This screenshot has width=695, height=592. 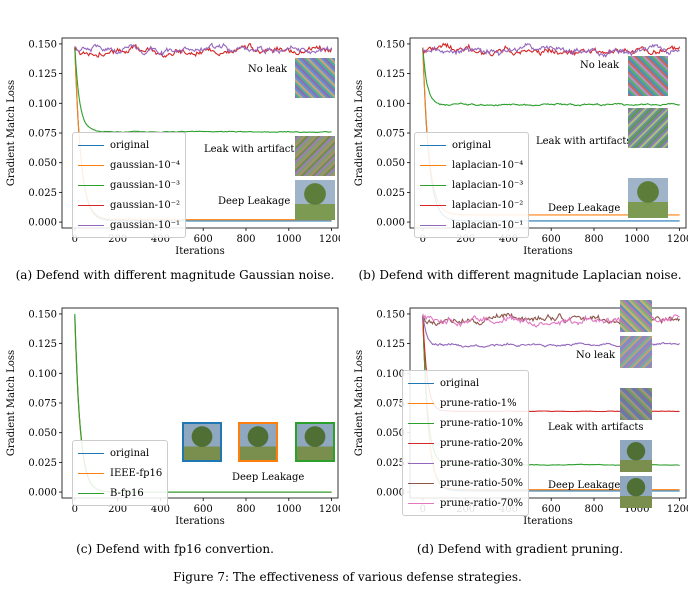 What do you see at coordinates (145, 205) in the screenshot?
I see `legend-label: gaussian-10⁻²` at bounding box center [145, 205].